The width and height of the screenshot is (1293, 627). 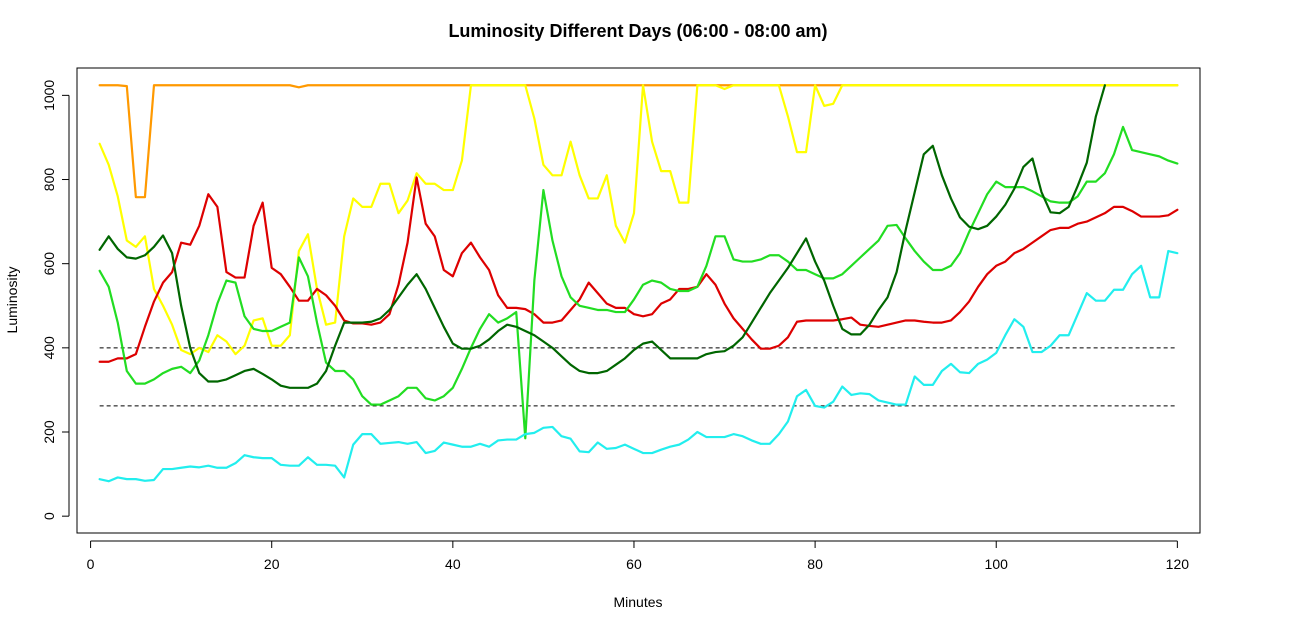 What do you see at coordinates (638, 377) in the screenshot?
I see `reference-lines` at bounding box center [638, 377].